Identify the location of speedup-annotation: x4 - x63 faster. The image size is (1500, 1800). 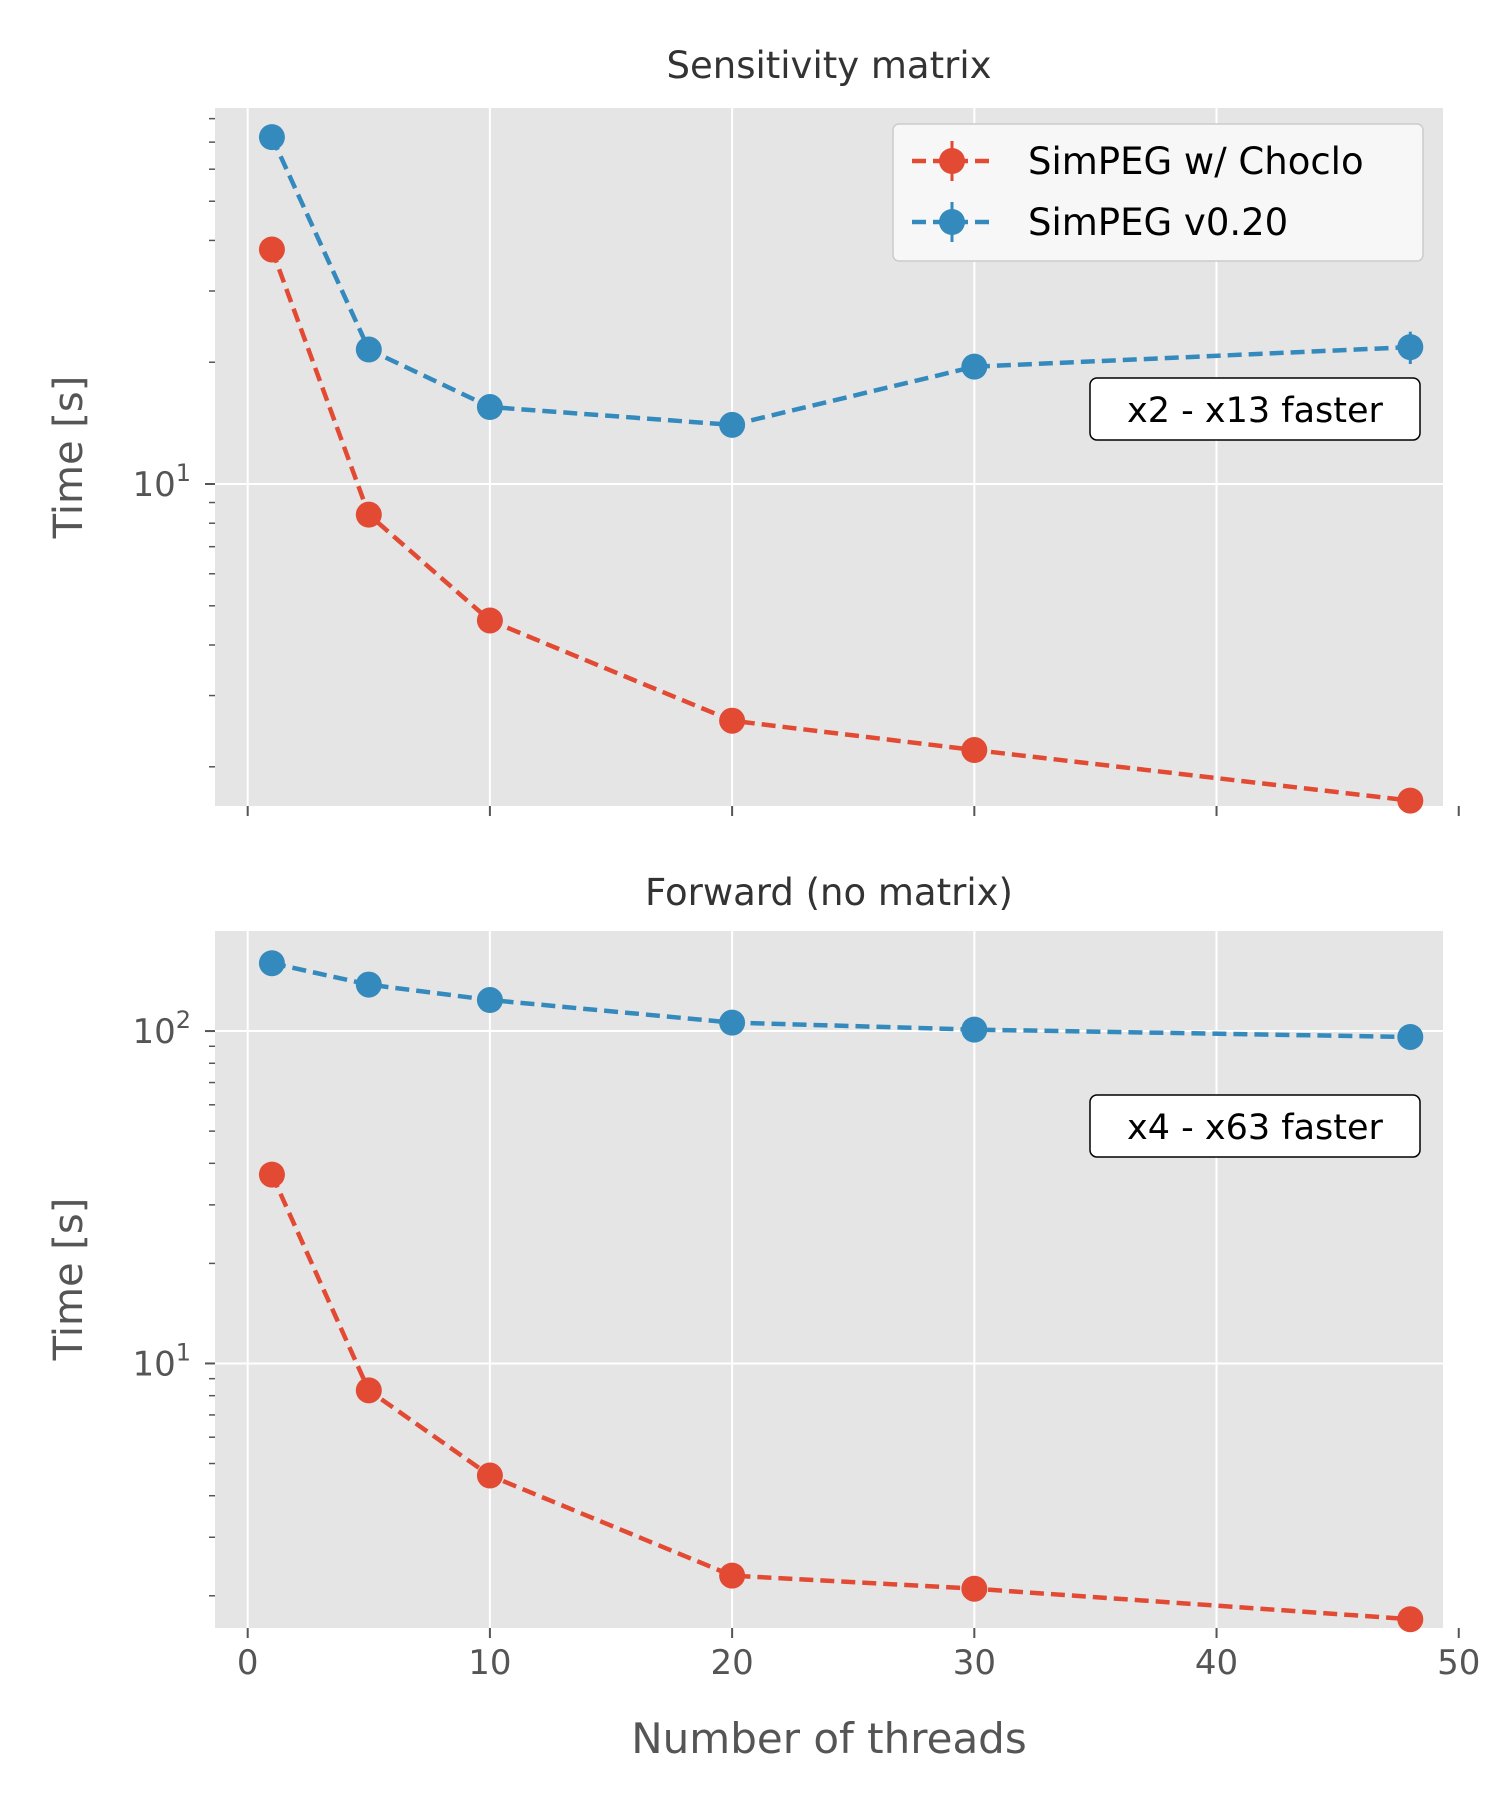
(1255, 1126).